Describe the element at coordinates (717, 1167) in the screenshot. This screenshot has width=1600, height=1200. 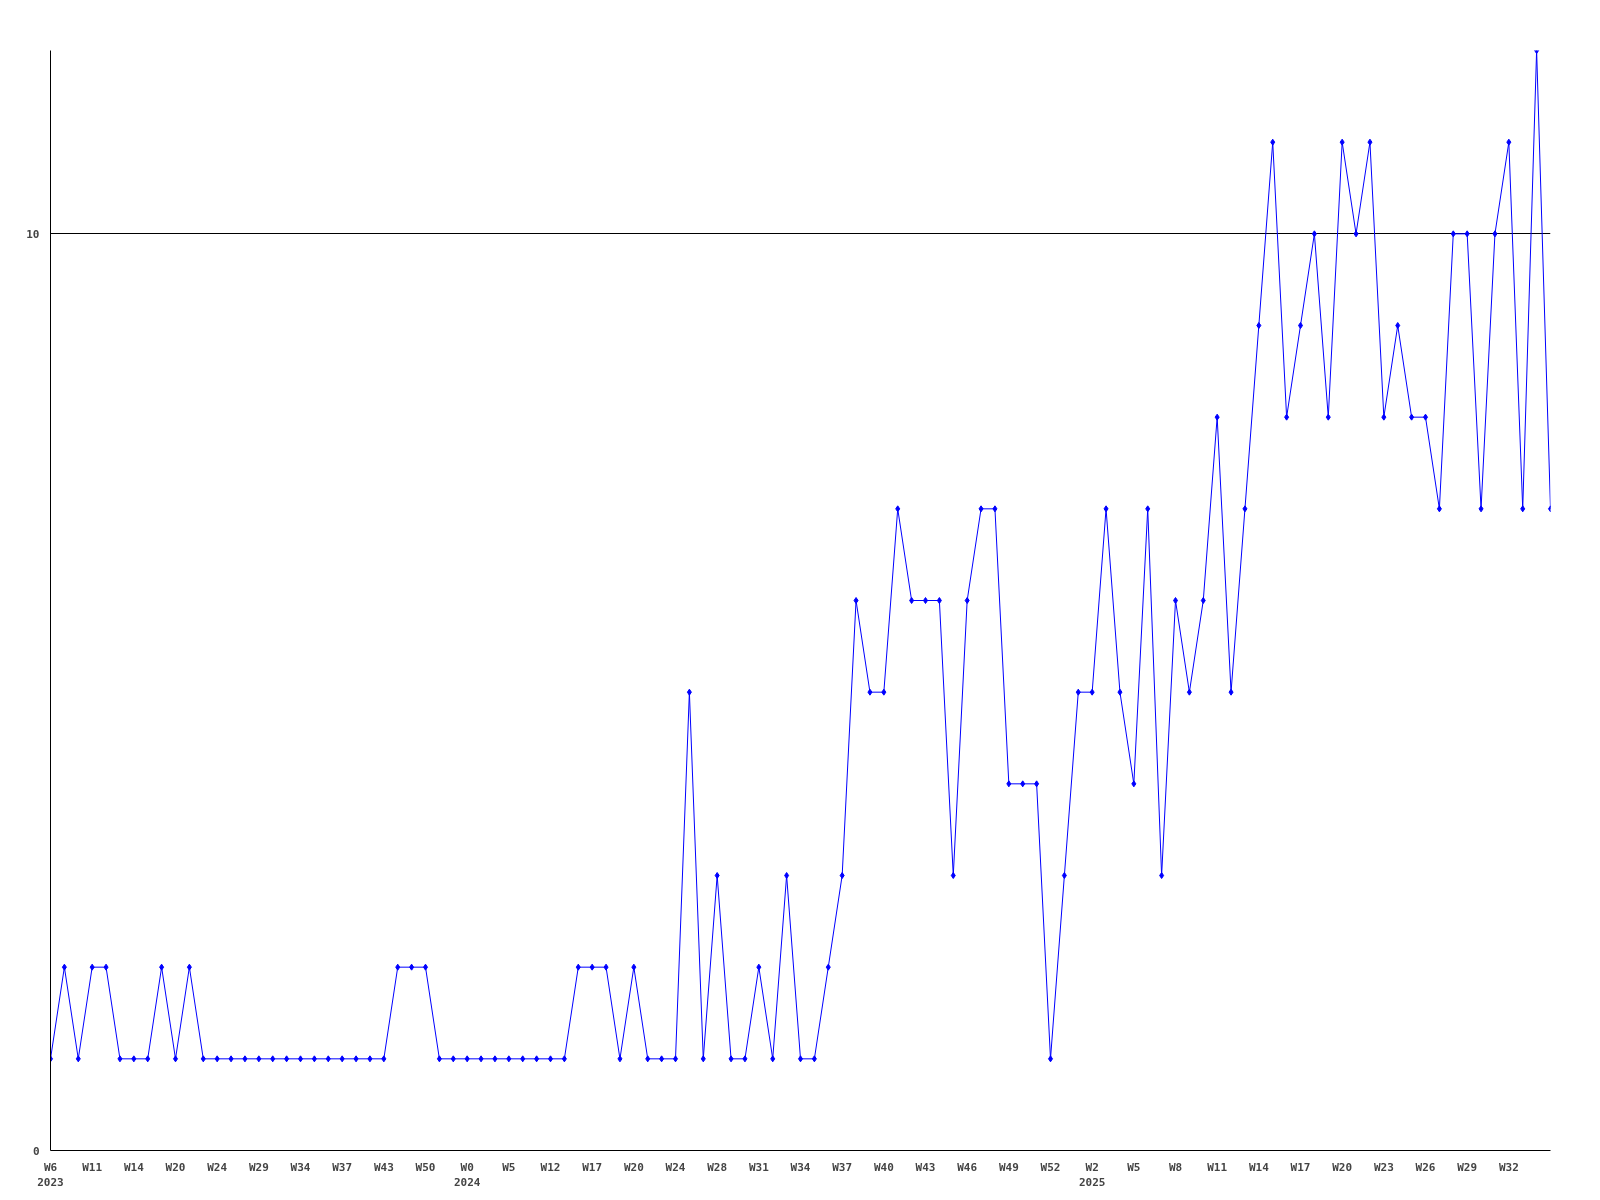
I see `x-tick-label: W28` at that location.